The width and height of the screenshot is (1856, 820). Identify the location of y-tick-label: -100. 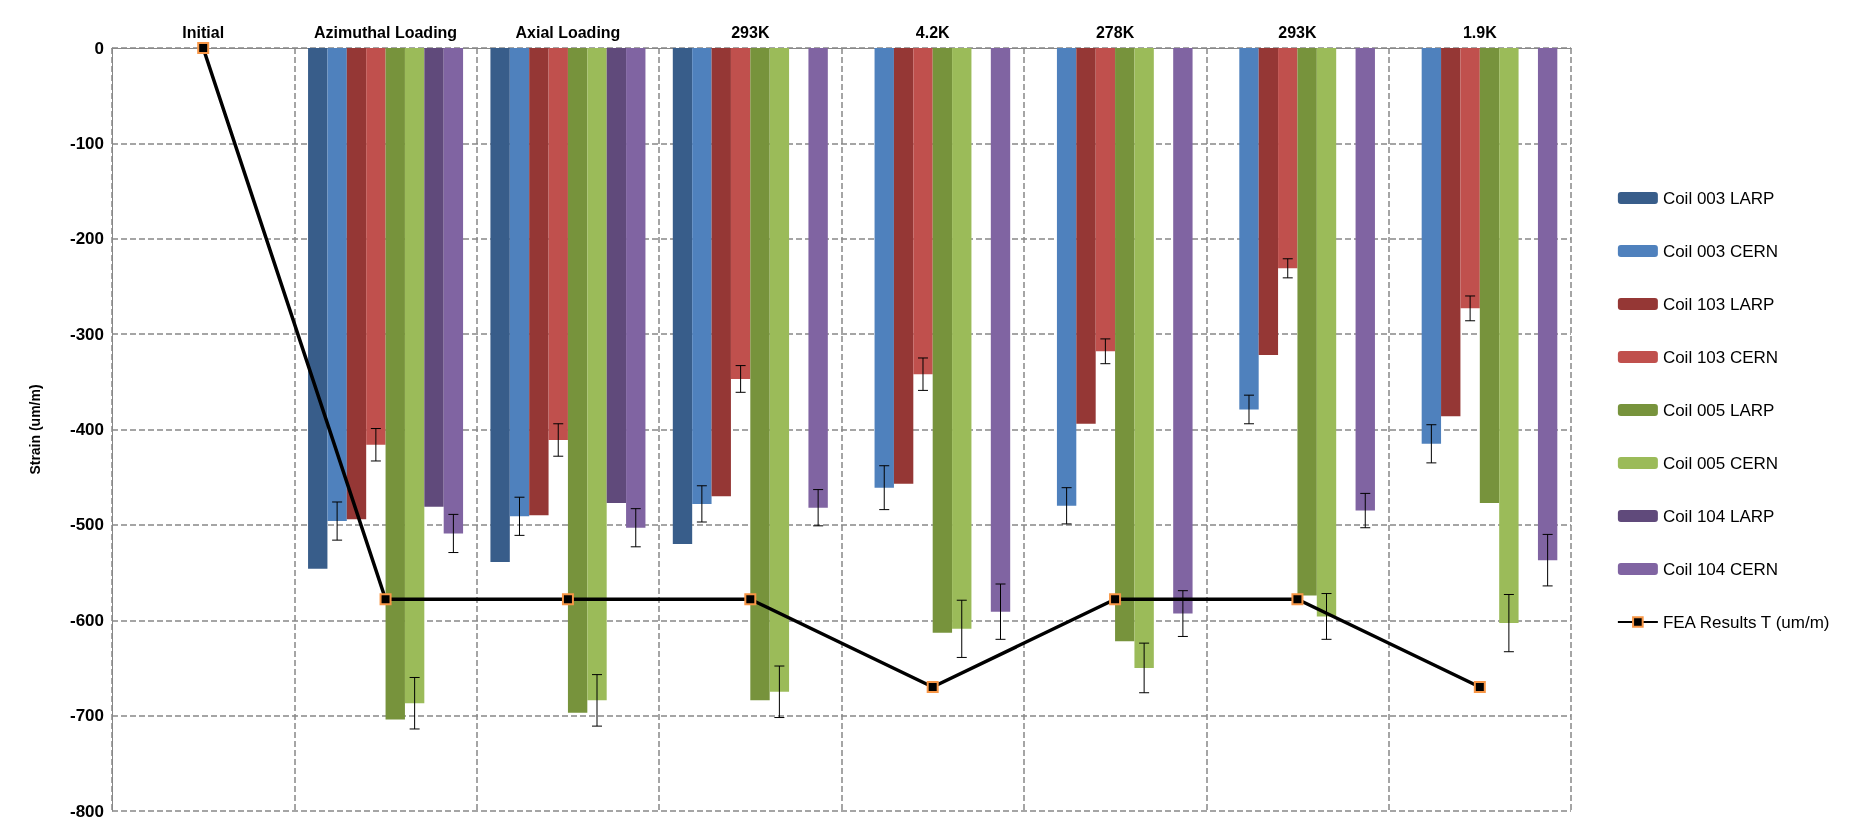
(86, 143).